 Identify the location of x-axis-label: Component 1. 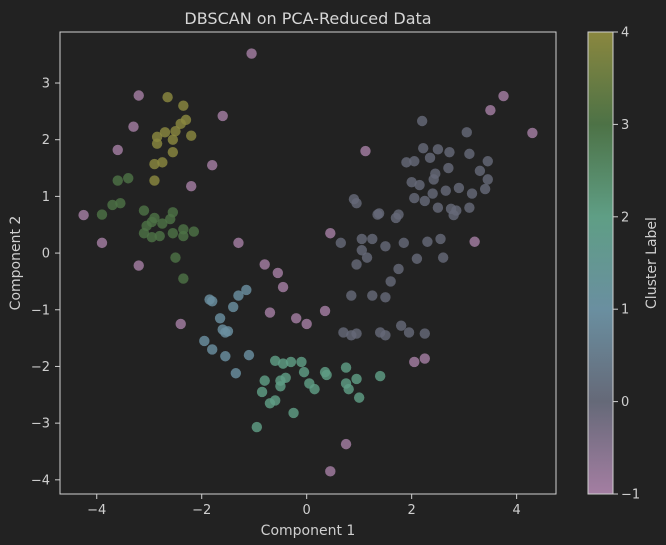
(308, 531).